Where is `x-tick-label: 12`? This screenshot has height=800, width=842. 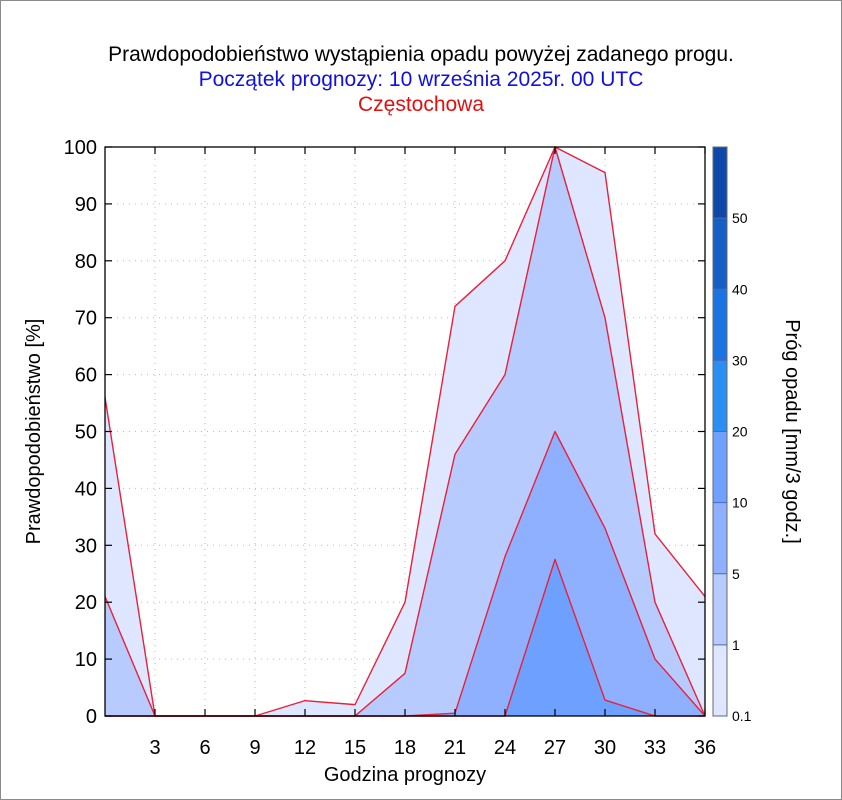
x-tick-label: 12 is located at coordinates (305, 748).